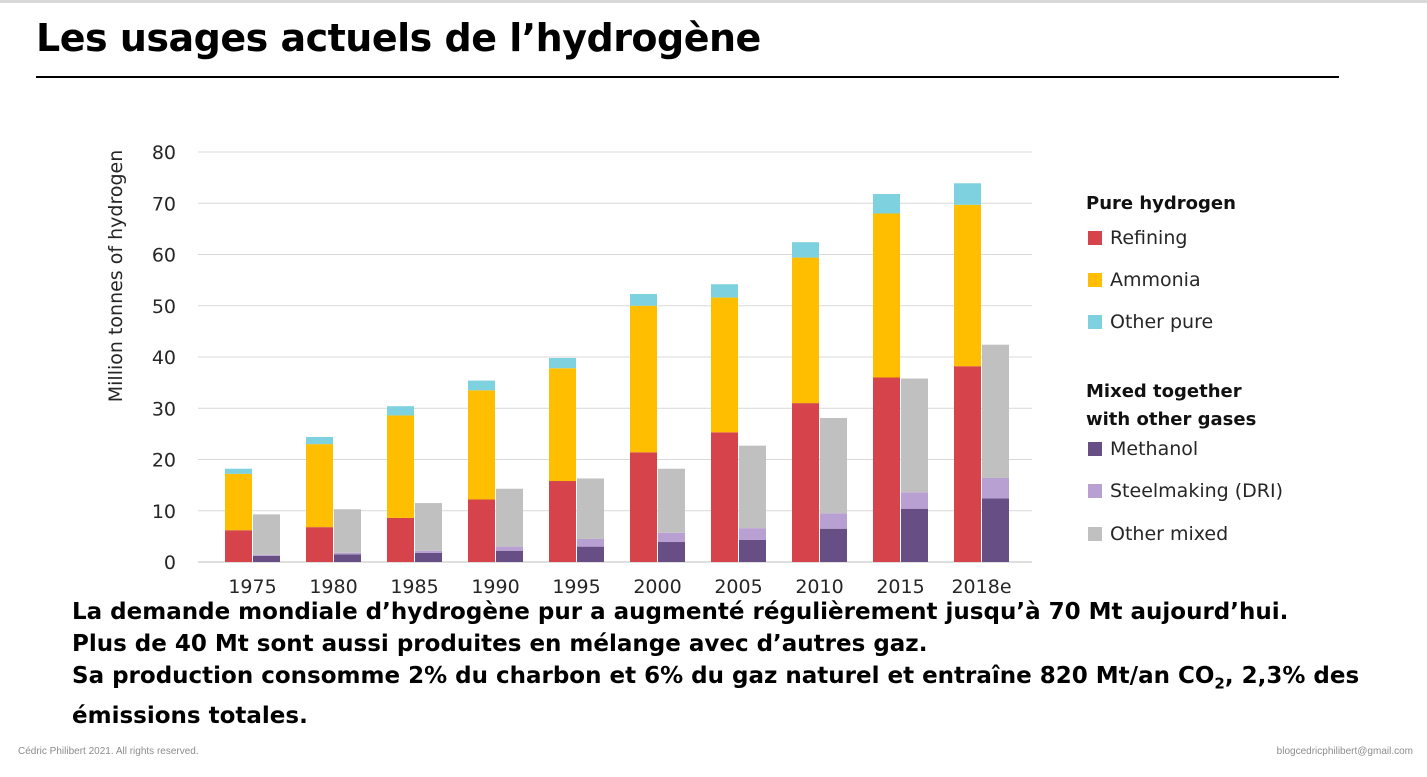 The height and width of the screenshot is (777, 1427). Describe the element at coordinates (1171, 419) in the screenshot. I see `legend-heading-mixed-line2: with other gases` at that location.